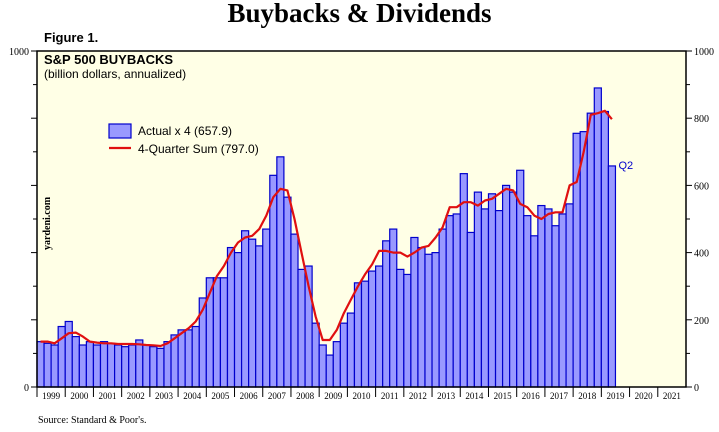 The height and width of the screenshot is (432, 719). What do you see at coordinates (79, 396) in the screenshot?
I see `x-year-label: 2000` at bounding box center [79, 396].